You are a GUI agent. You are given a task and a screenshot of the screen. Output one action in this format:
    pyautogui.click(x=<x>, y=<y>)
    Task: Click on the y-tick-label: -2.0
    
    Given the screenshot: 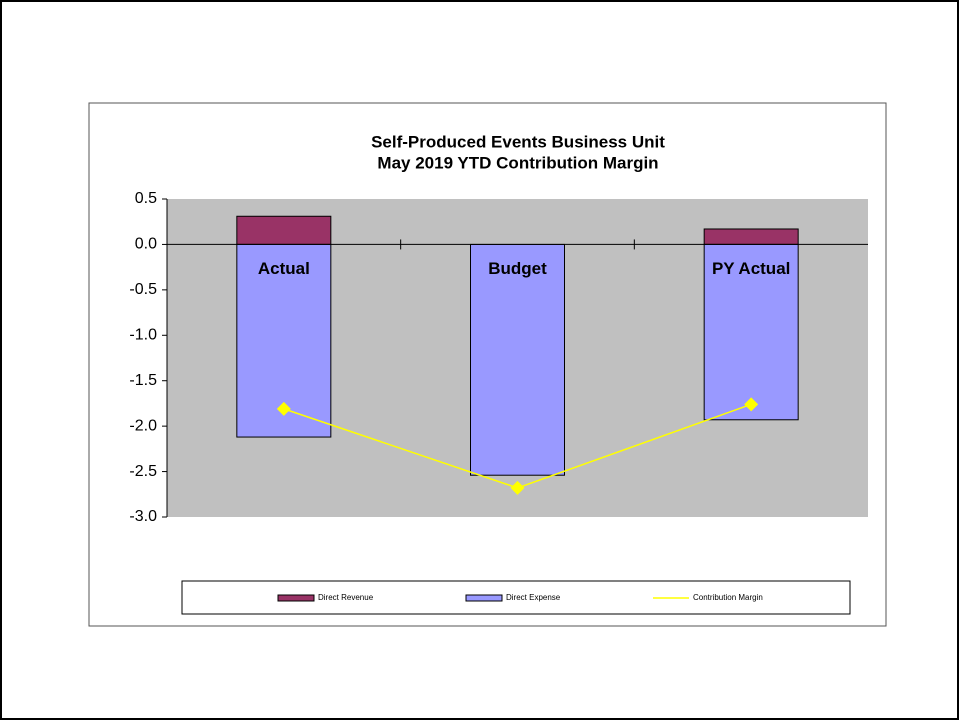 What is the action you would take?
    pyautogui.click(x=143, y=425)
    